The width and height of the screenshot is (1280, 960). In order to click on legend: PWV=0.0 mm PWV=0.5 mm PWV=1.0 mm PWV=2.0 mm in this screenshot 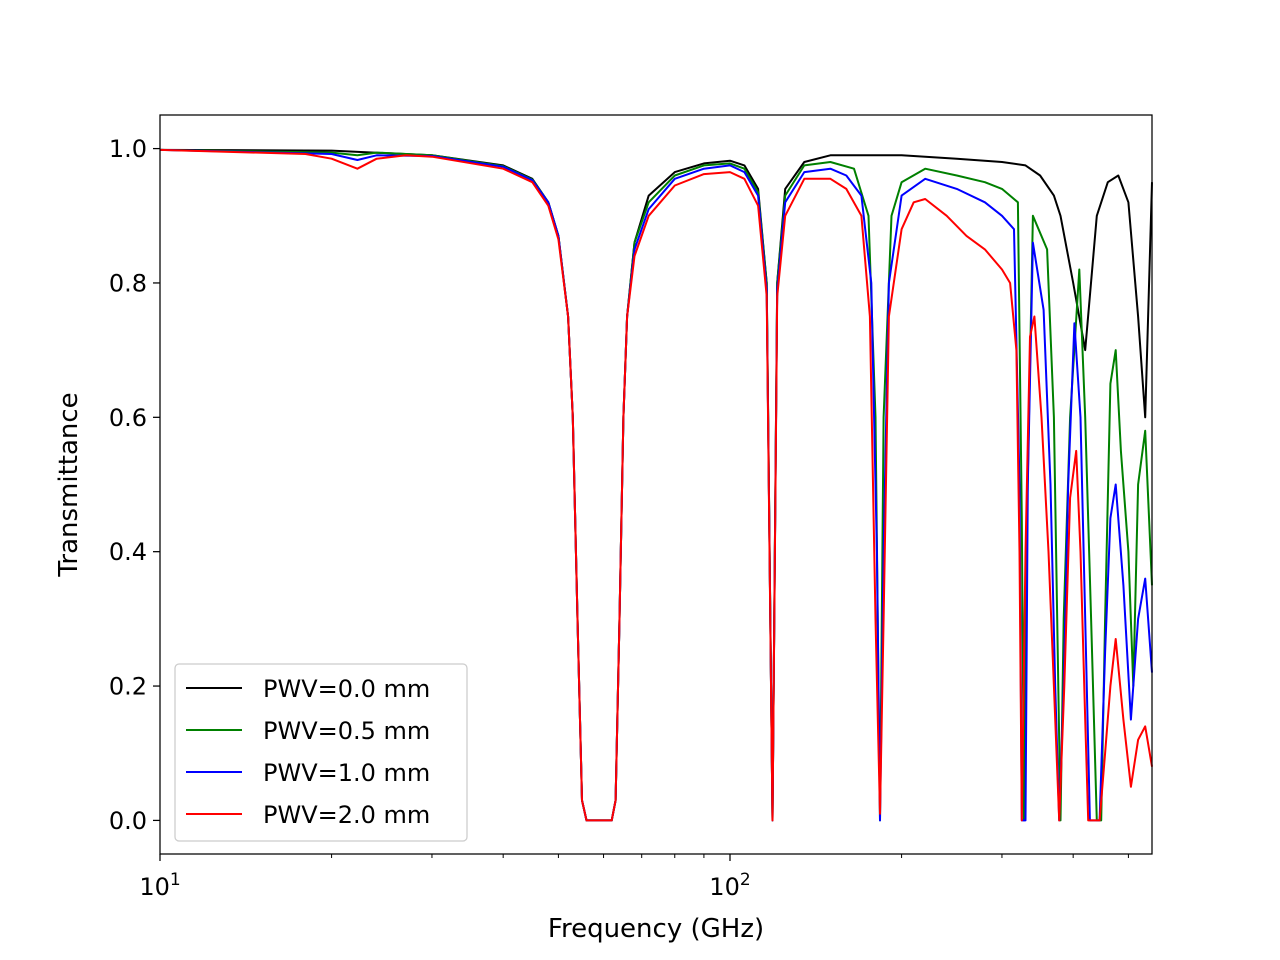, I will do `click(321, 752)`.